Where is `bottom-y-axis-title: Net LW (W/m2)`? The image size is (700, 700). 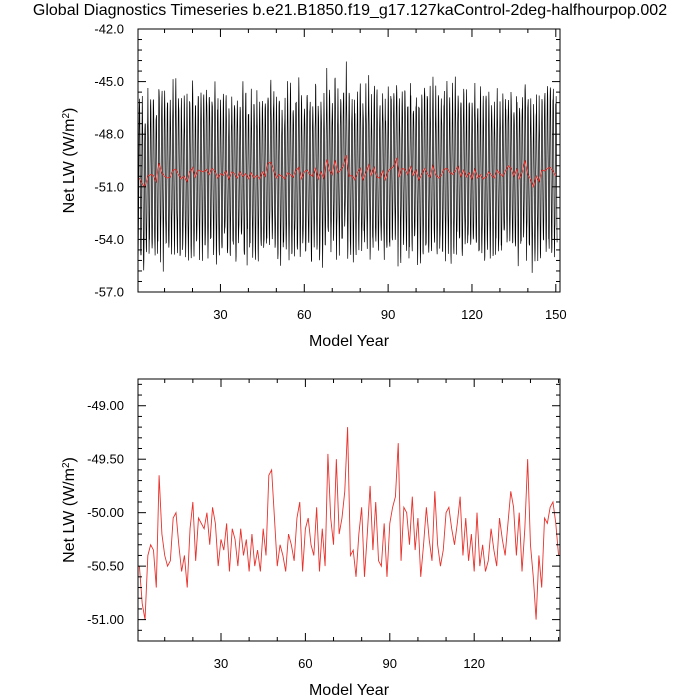 bottom-y-axis-title: Net LW (W/m2) is located at coordinates (70, 510).